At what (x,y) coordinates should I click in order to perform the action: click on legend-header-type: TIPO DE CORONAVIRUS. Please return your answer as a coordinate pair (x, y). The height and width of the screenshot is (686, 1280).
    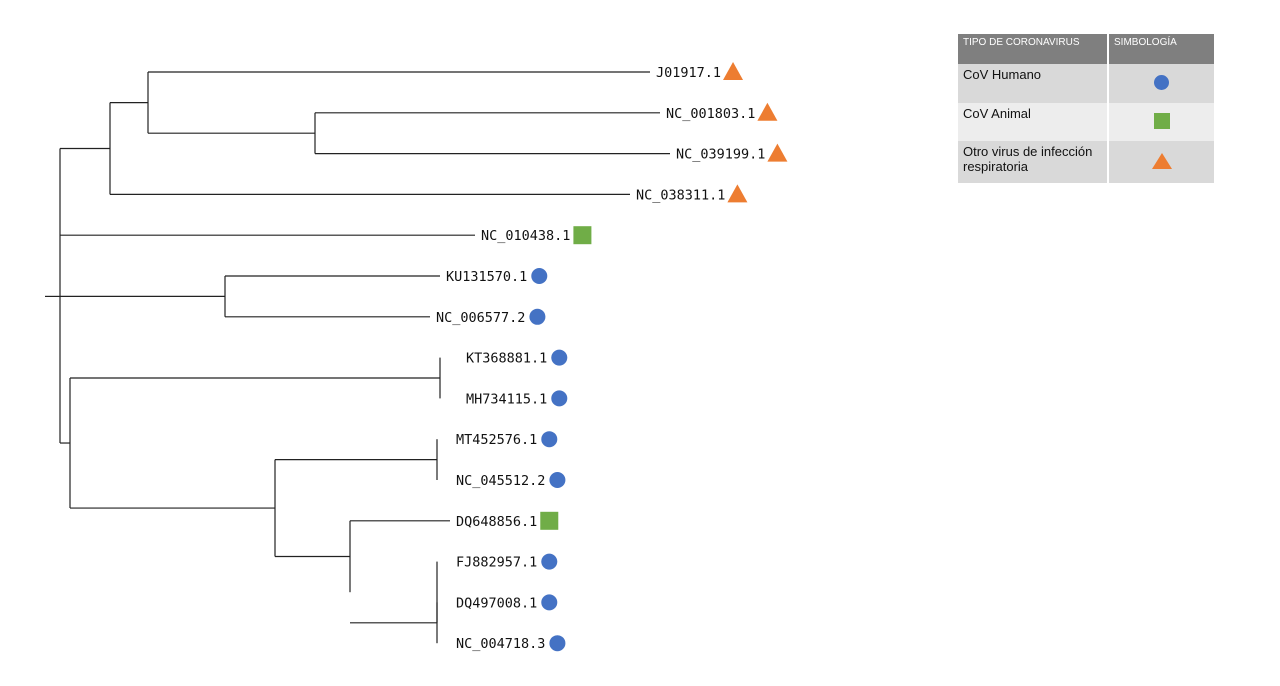
    Looking at the image, I should click on (1033, 49).